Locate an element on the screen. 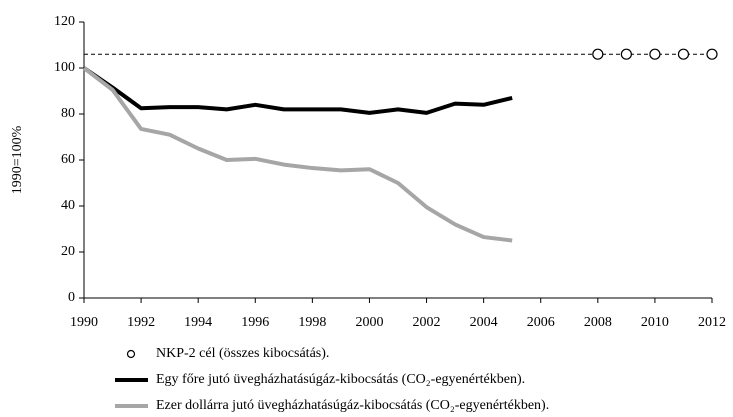  x-tick-label: 1994 is located at coordinates (198, 322).